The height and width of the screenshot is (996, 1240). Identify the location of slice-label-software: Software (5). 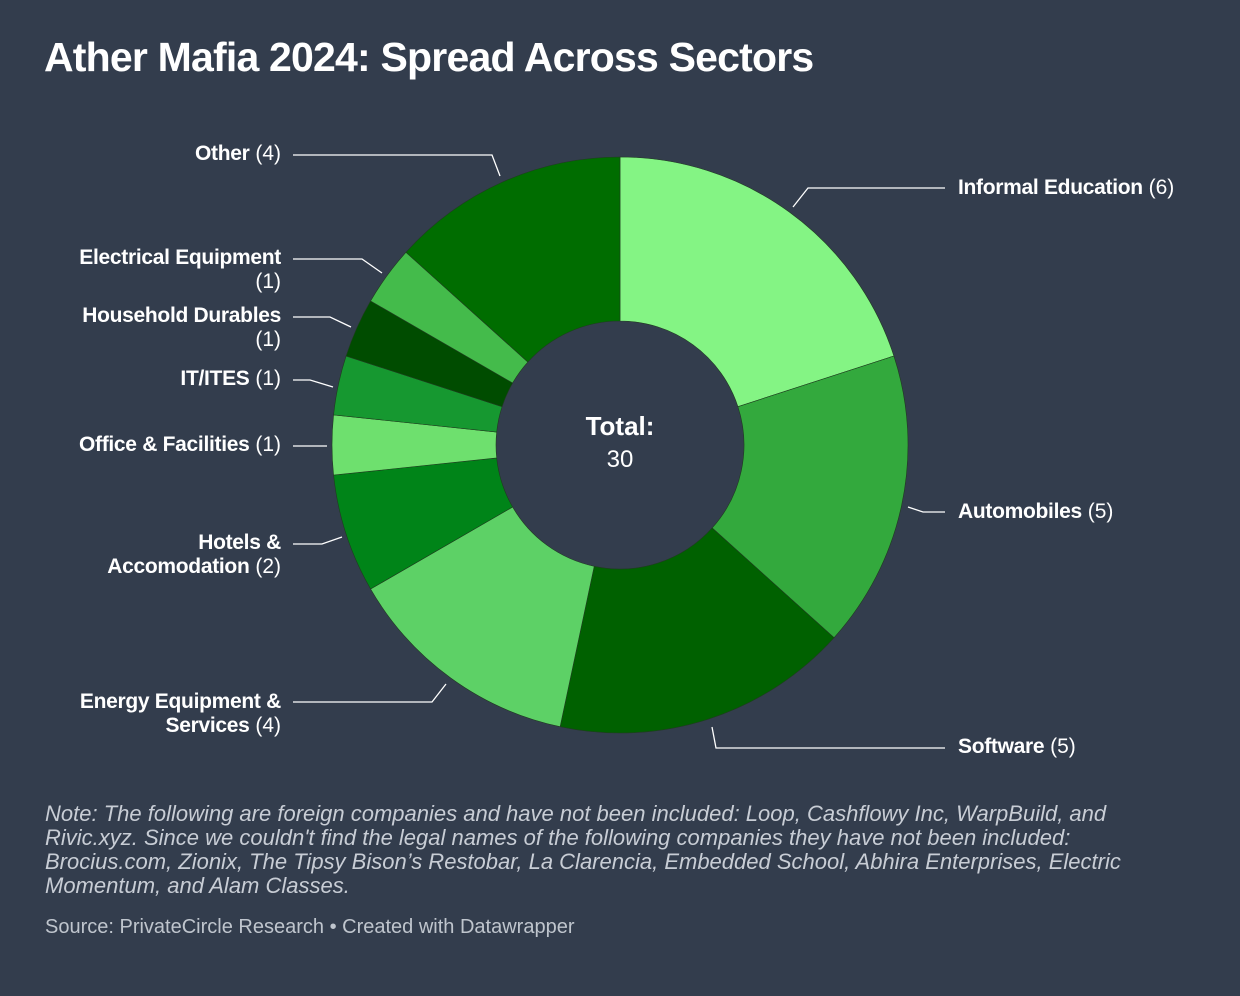
(1017, 746).